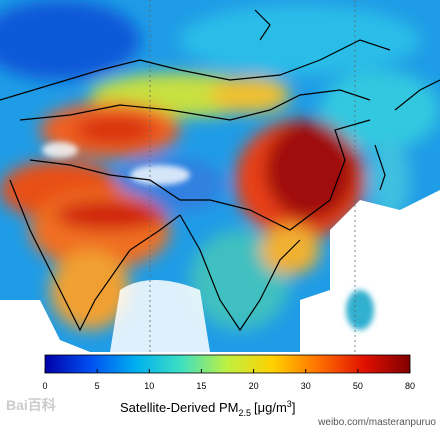  I want to click on tick-label: 0, so click(44, 386).